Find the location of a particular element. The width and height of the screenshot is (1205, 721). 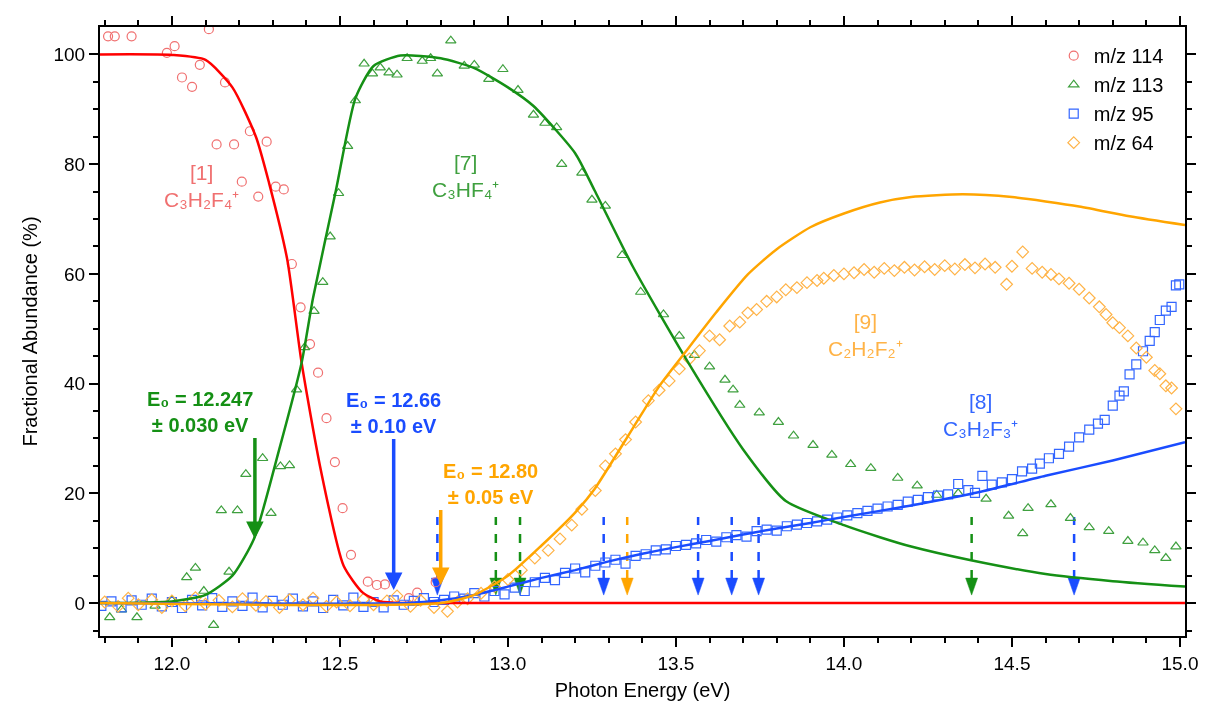

y-tick-label: 80 is located at coordinates (75, 164).